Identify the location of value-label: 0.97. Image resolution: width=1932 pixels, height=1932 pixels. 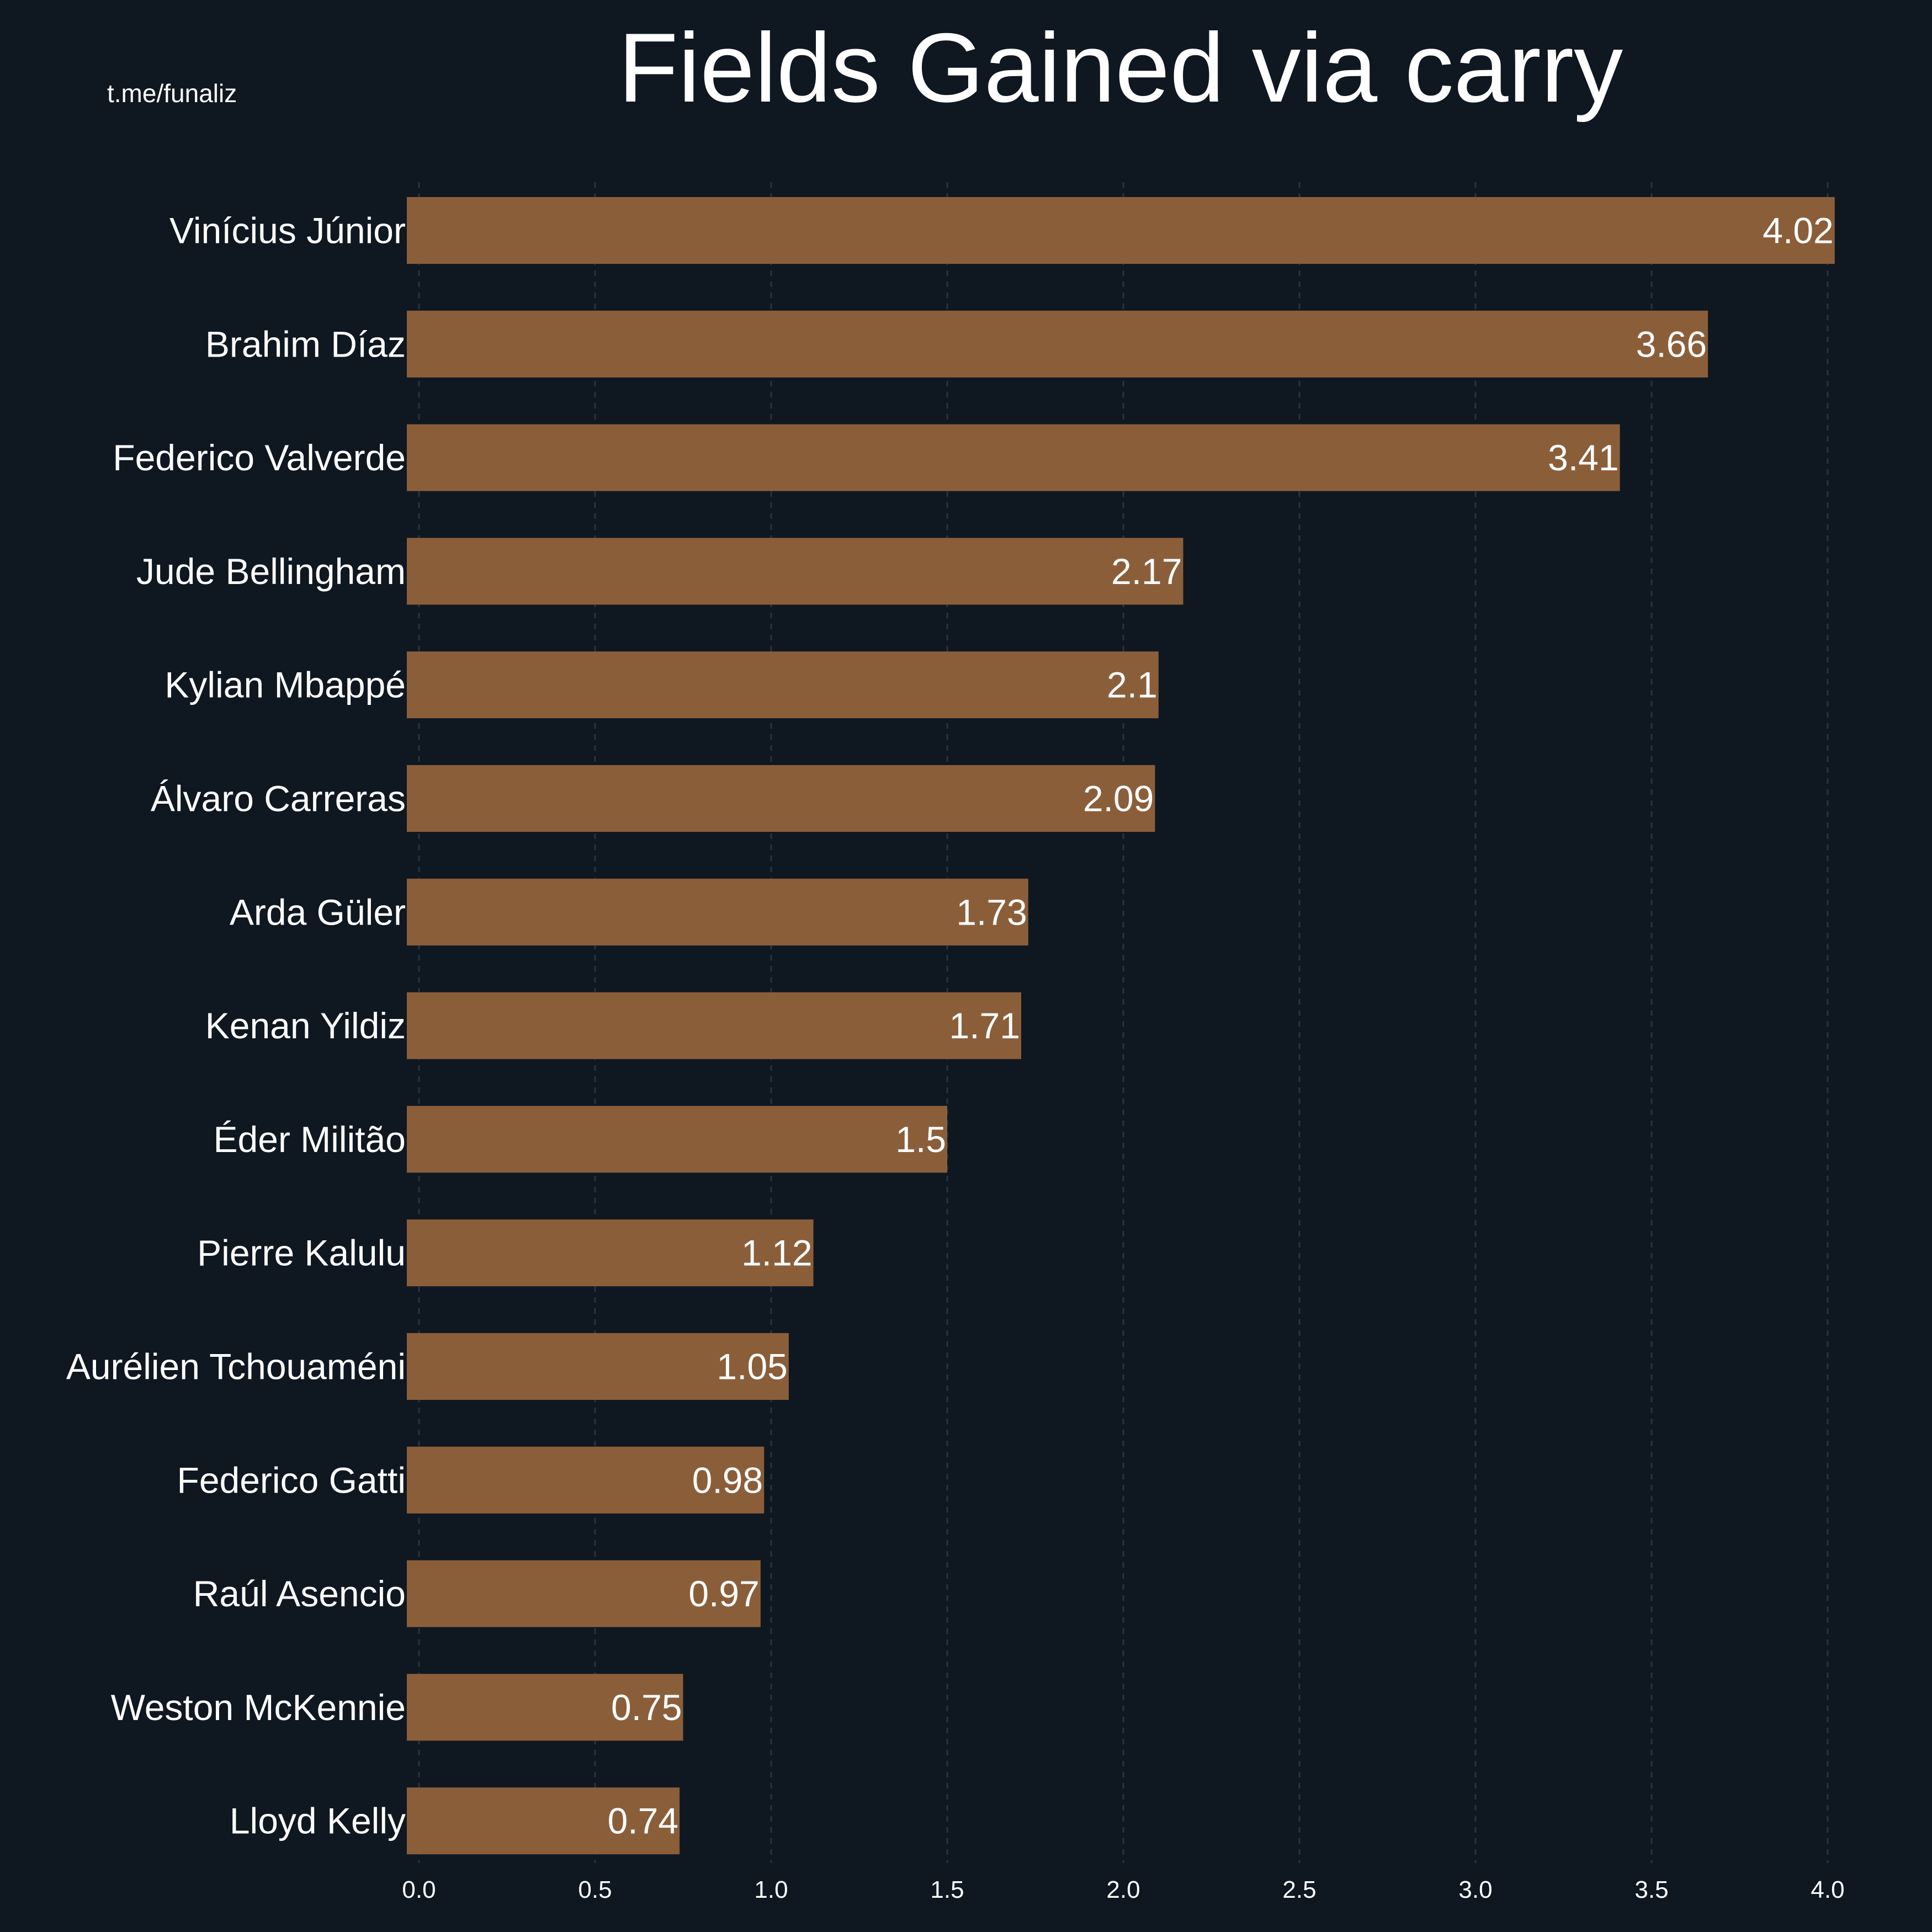
(724, 1593).